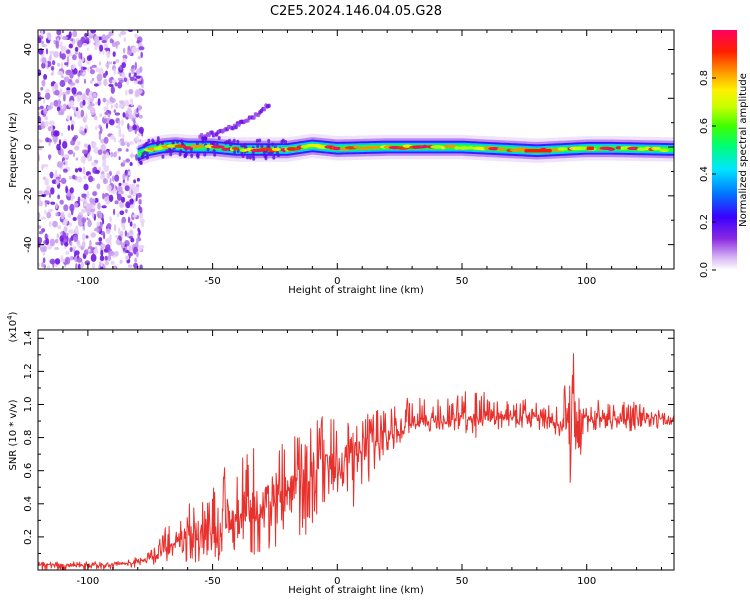 The image size is (750, 600). What do you see at coordinates (462, 581) in the screenshot?
I see `x-tick-label: 50` at bounding box center [462, 581].